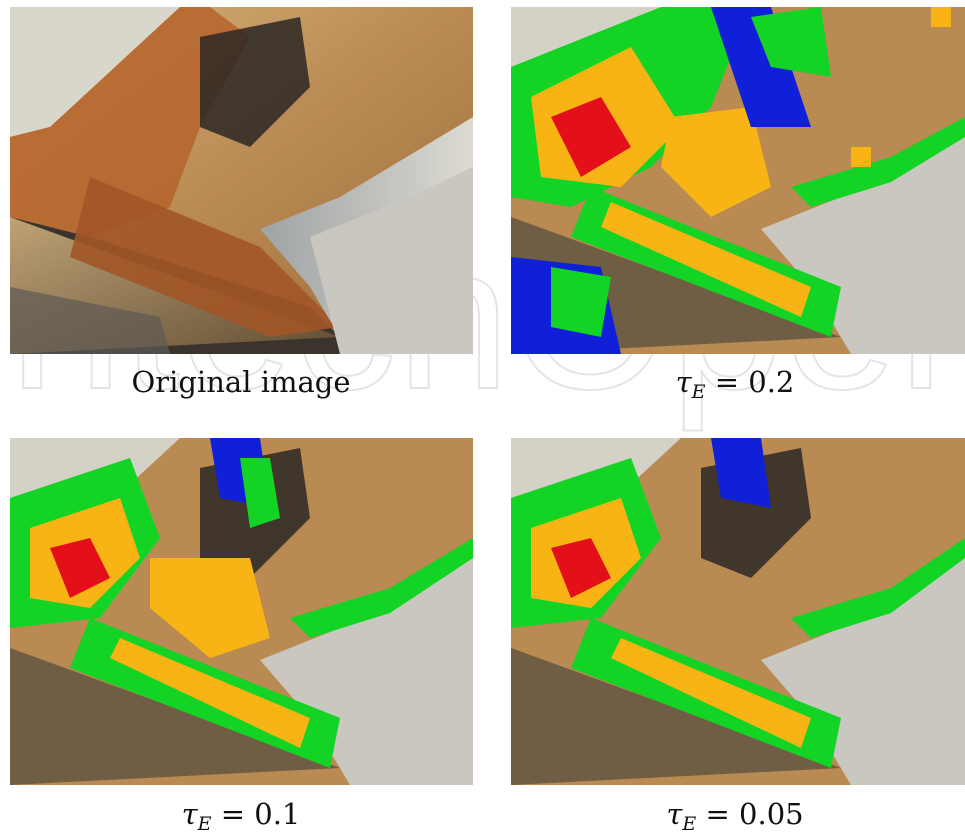 Image resolution: width=965 pixels, height=835 pixels. I want to click on caption-original: Original image, so click(241, 382).